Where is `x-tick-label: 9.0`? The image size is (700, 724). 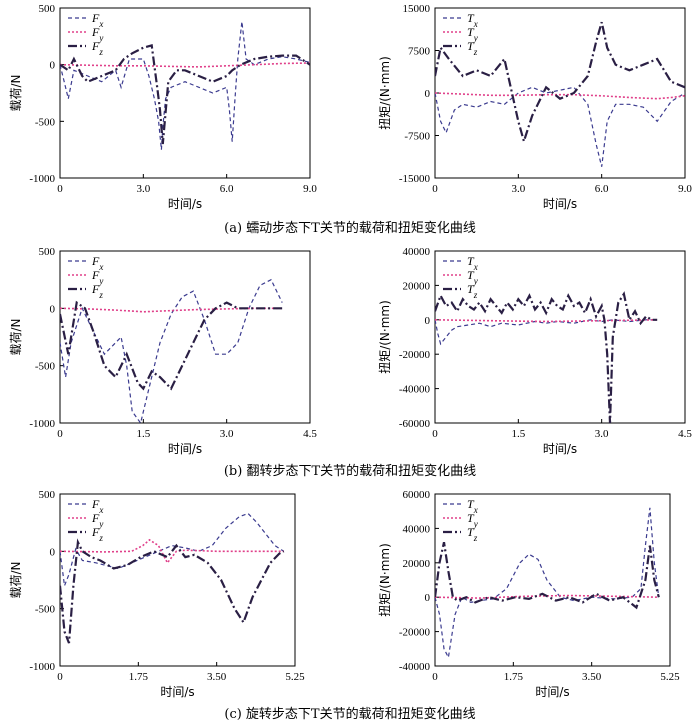
x-tick-label: 9.0 is located at coordinates (685, 189).